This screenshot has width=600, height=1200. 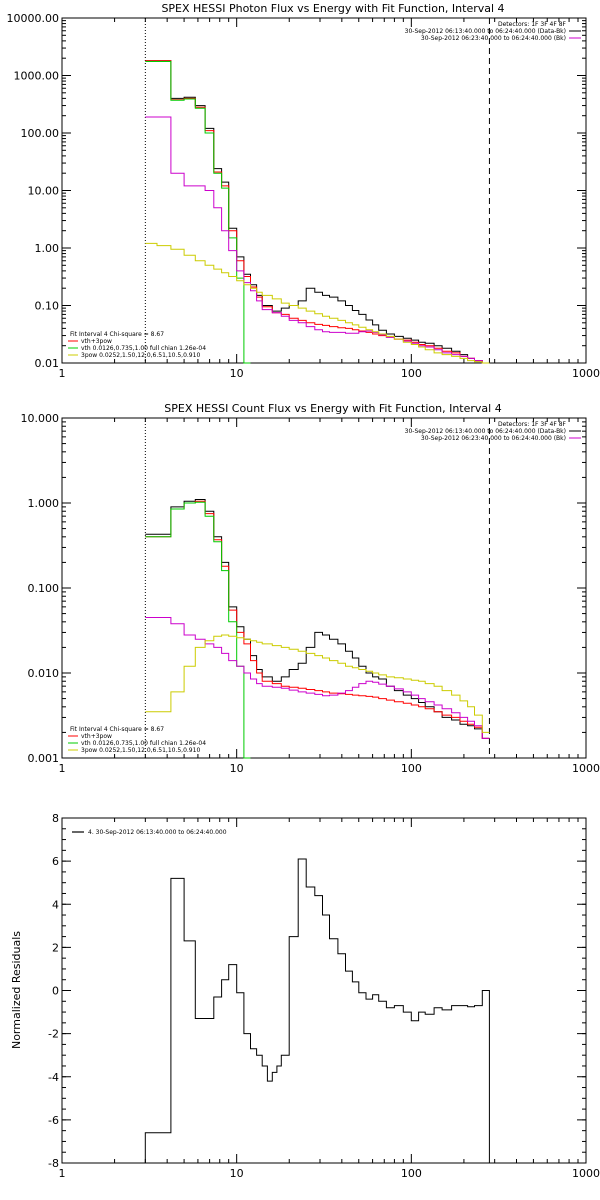 I want to click on y-tick-label: 10.00, so click(x=44, y=191).